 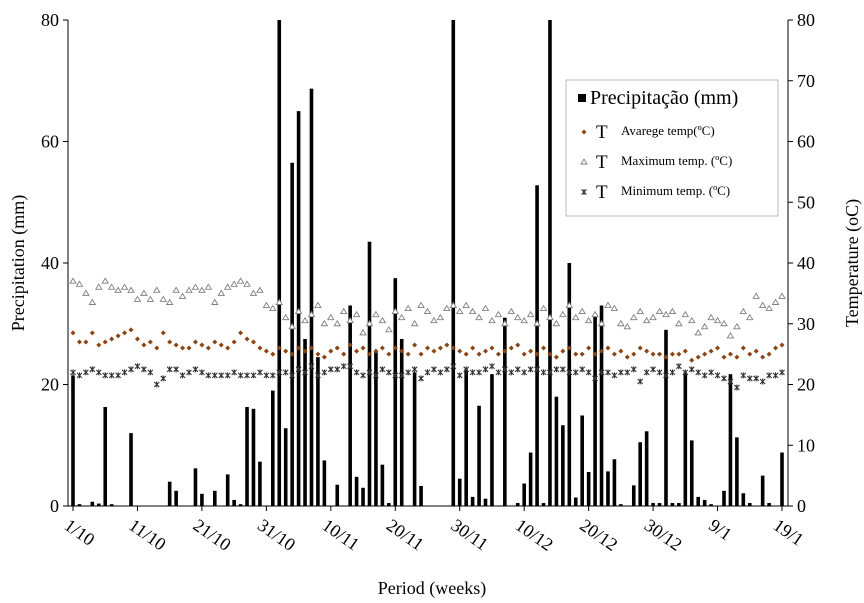 I want to click on x-tick-label: 11/10, so click(x=147, y=535).